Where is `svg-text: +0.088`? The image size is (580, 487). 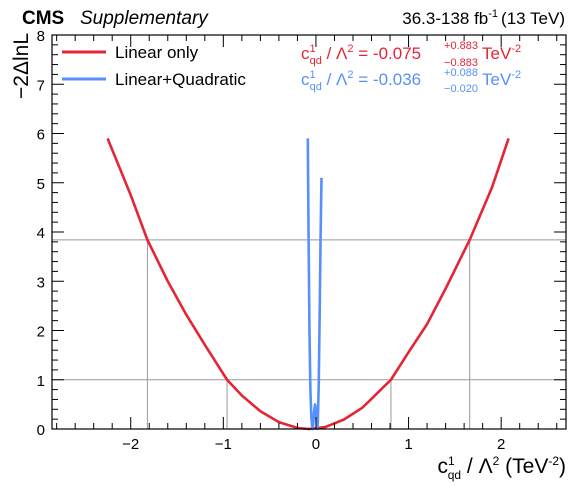 svg-text: +0.088 is located at coordinates (461, 73).